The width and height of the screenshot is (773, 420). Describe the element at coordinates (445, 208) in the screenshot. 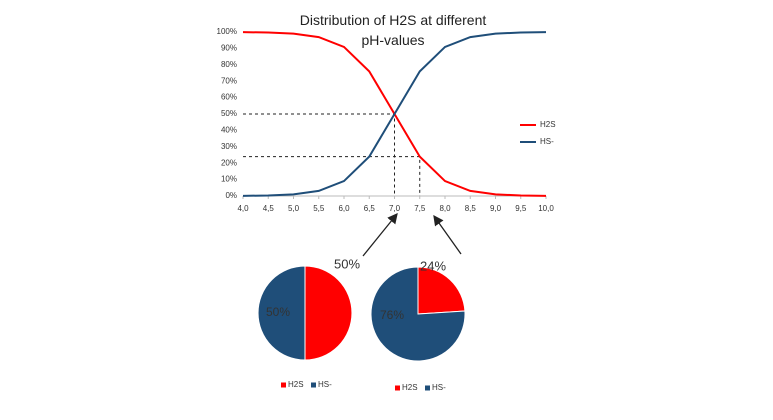

I see `x-tick-label: 8,0` at that location.